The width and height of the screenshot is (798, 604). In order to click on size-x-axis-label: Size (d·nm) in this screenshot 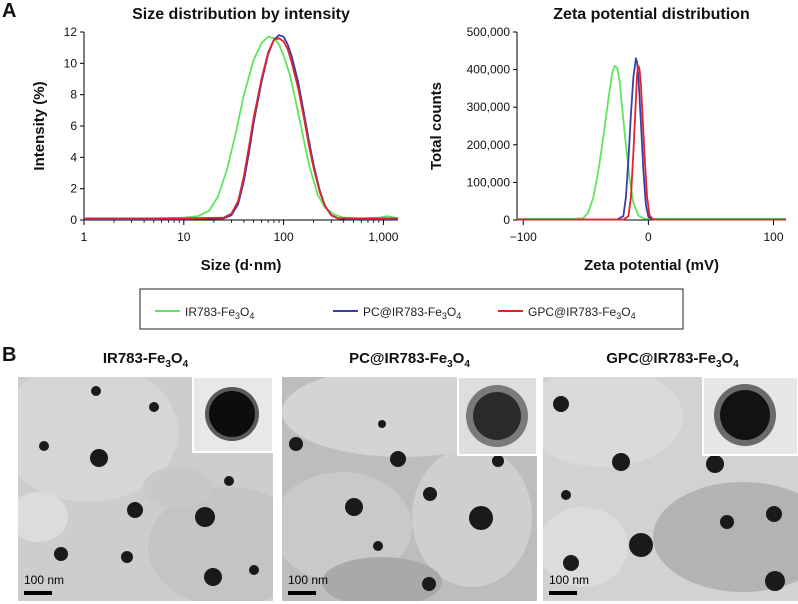, I will do `click(241, 265)`.